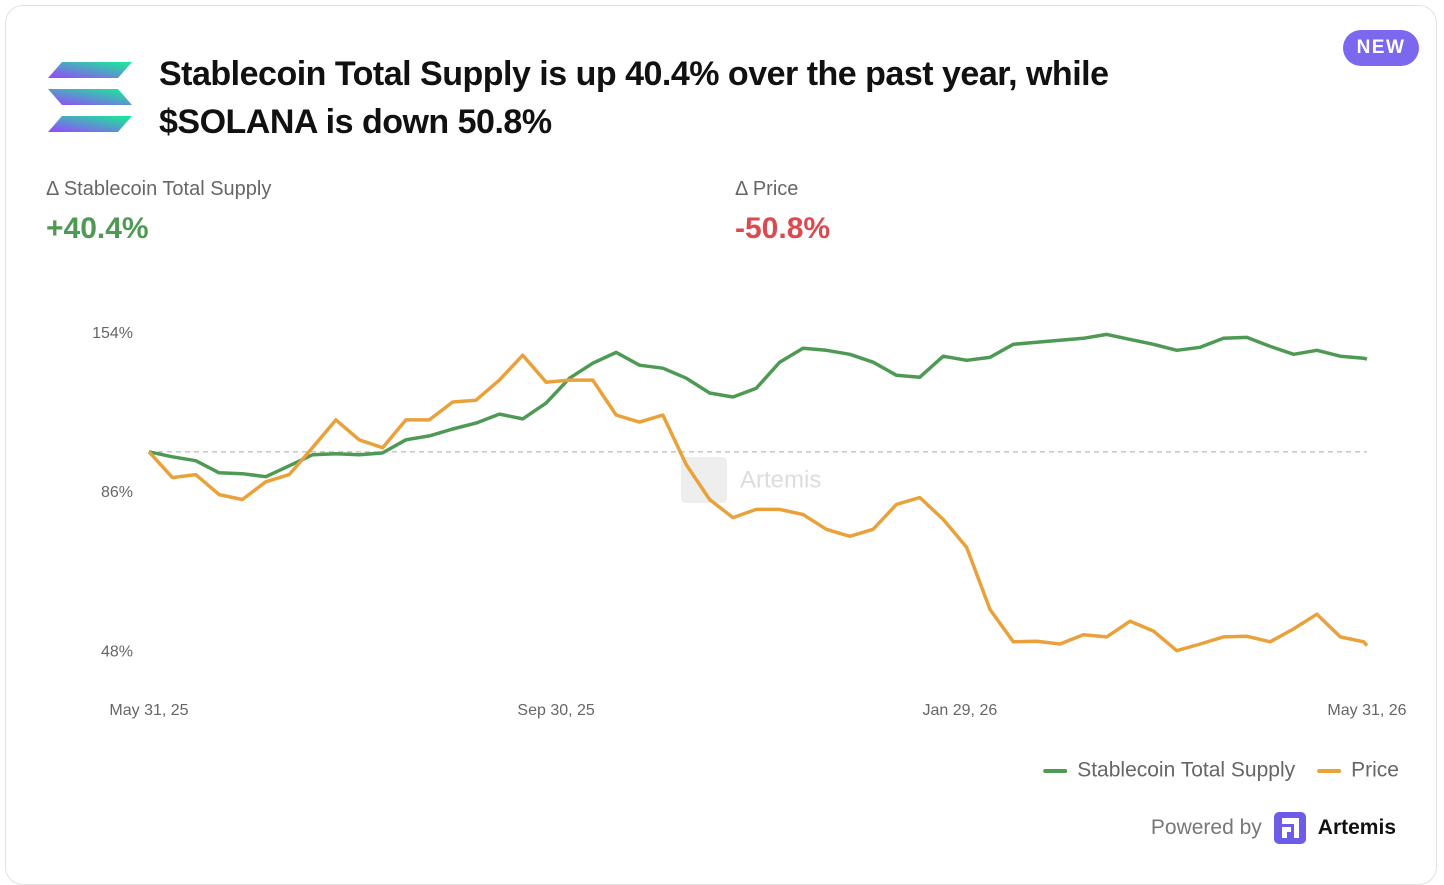 This screenshot has height=885, width=1444. What do you see at coordinates (1375, 770) in the screenshot?
I see `legend-label: Price` at bounding box center [1375, 770].